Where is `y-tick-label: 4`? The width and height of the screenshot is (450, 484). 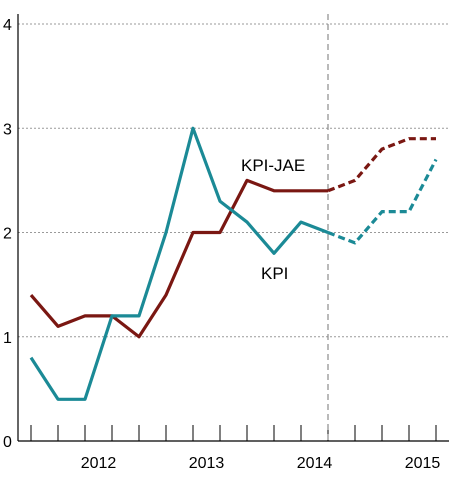
y-tick-label: 4 is located at coordinates (7, 25).